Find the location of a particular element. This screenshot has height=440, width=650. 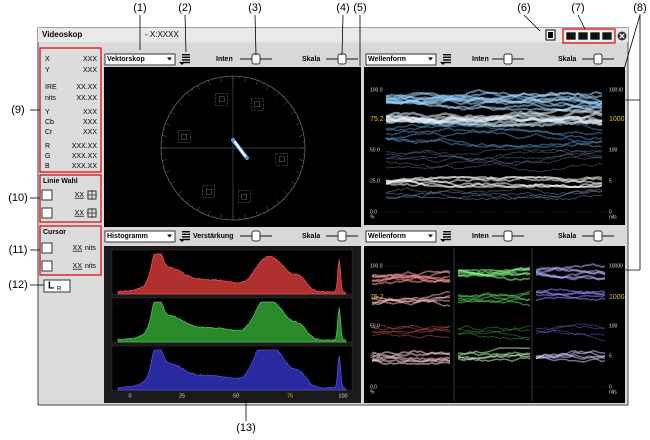

scale-right-label: 0 is located at coordinates (610, 387).